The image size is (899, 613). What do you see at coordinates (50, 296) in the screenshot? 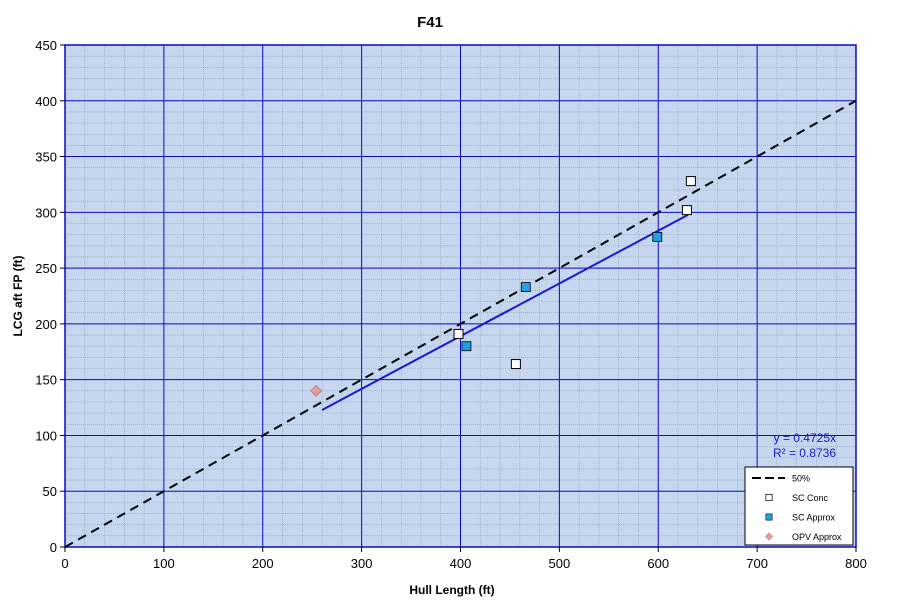
I see `y-axis-ticks: 0 50 100 150 200 250 300 350 400 450` at bounding box center [50, 296].